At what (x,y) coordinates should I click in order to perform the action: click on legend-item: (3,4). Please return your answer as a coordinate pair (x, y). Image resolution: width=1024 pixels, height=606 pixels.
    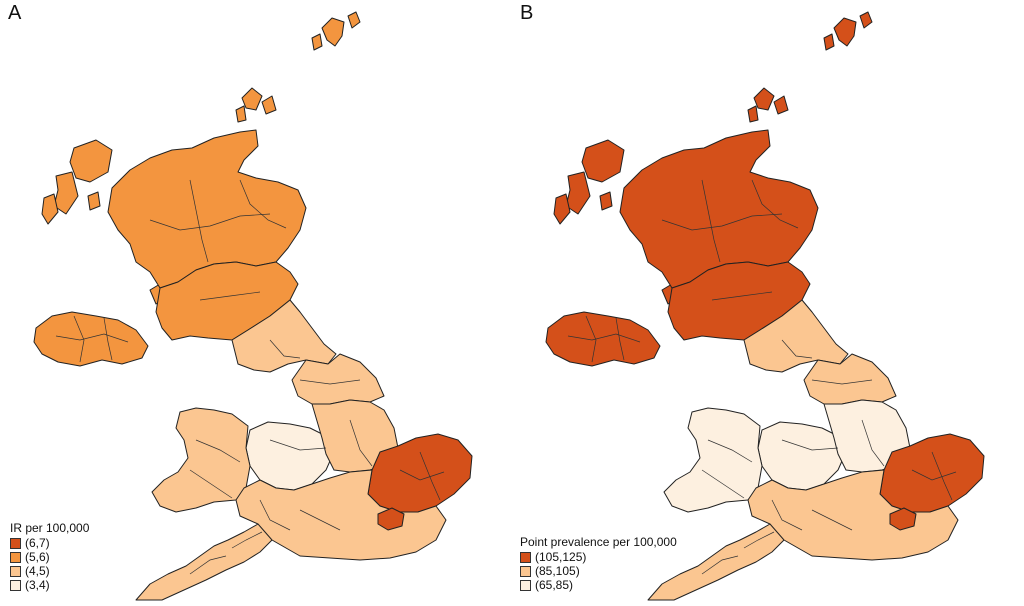
    Looking at the image, I should click on (49, 585).